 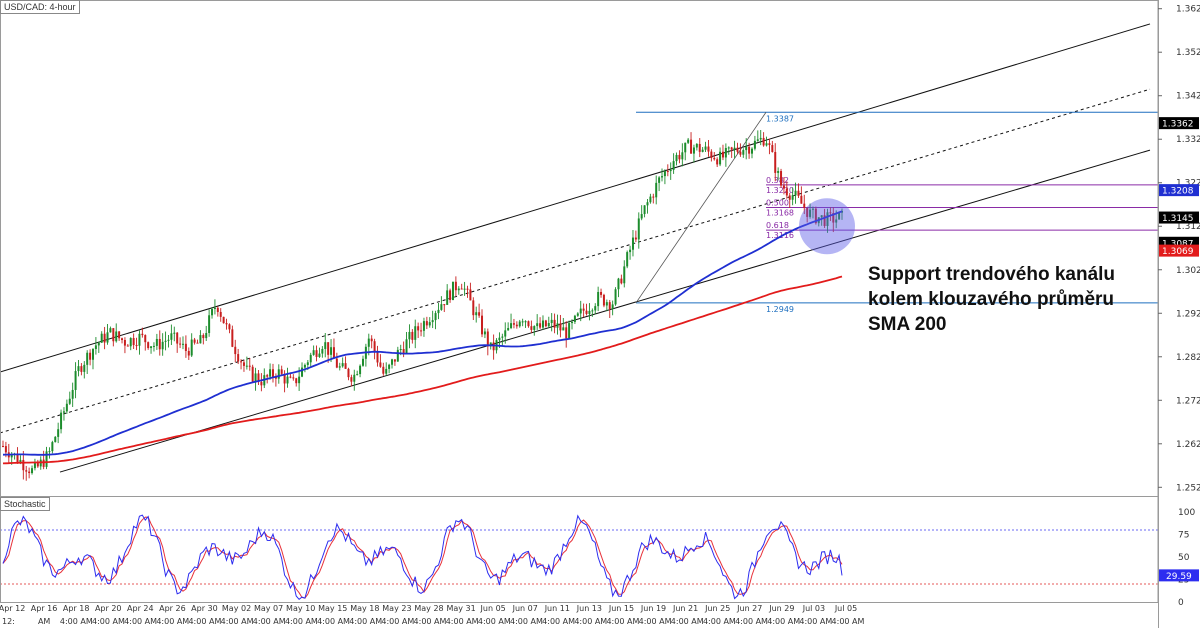 I want to click on x-date-label: May 23, so click(x=396, y=608).